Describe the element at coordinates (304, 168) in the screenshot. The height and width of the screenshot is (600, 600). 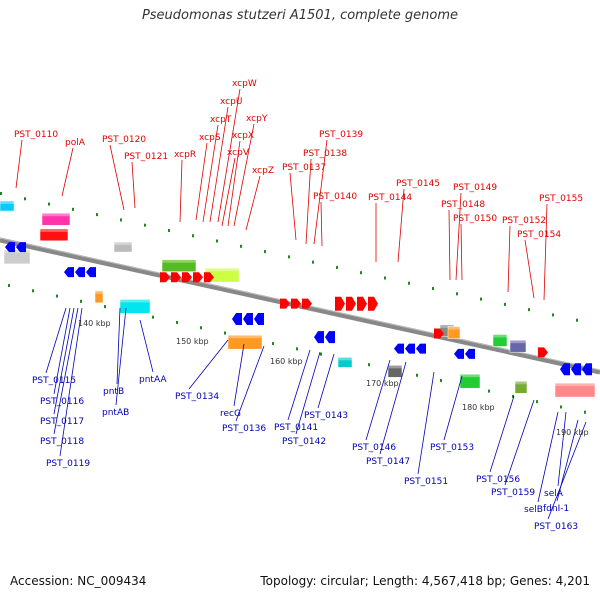
I see `gene-label: PST_0137` at that location.